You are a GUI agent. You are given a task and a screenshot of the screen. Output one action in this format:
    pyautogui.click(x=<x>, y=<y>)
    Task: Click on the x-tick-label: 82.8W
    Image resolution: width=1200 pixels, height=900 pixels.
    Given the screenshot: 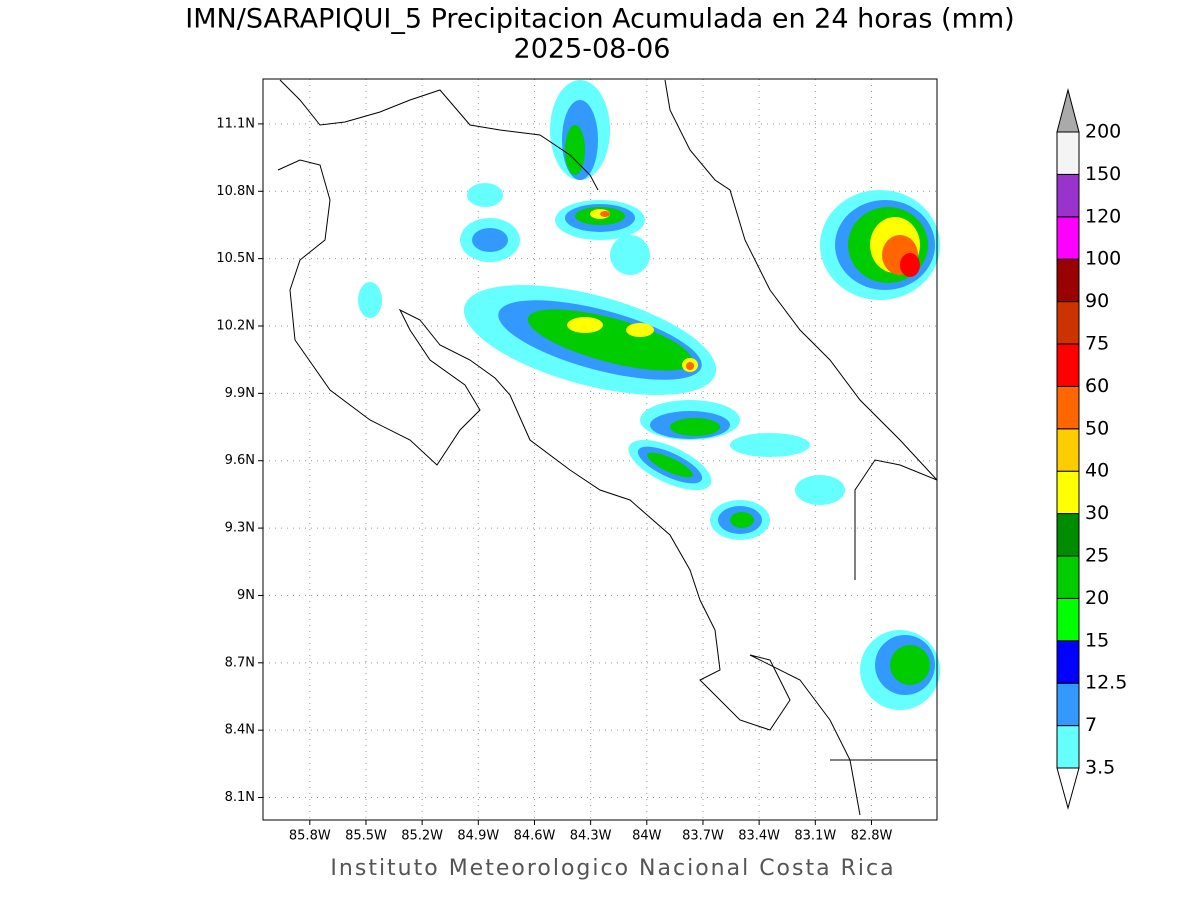 What is the action you would take?
    pyautogui.click(x=872, y=836)
    